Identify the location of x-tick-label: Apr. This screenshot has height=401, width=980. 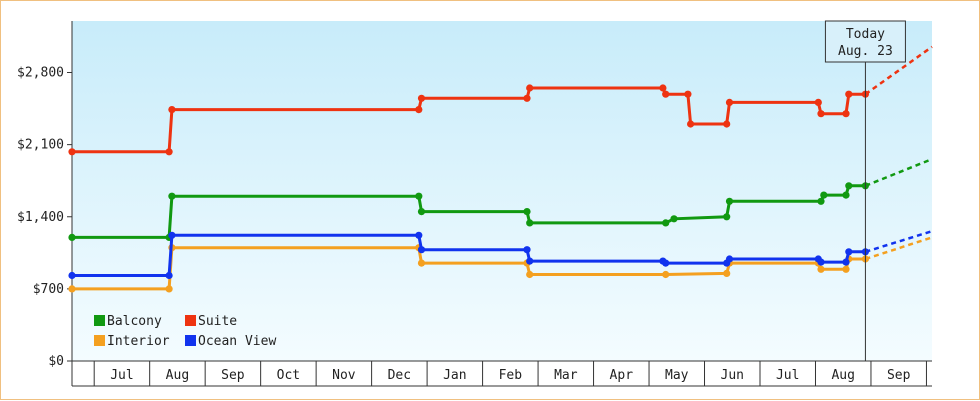
(622, 375).